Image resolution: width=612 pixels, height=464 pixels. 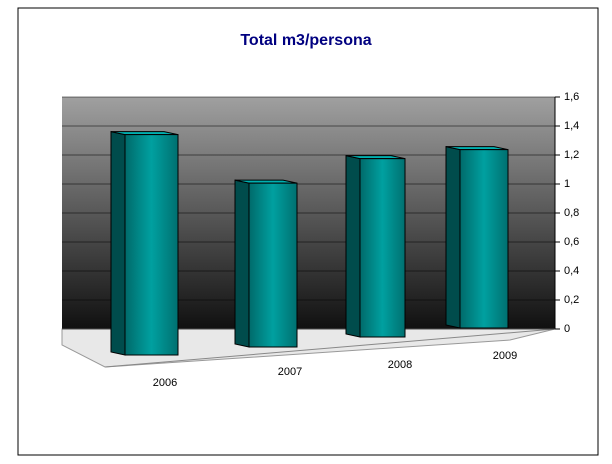 I want to click on y-tick-label: 1,2, so click(x=571, y=155).